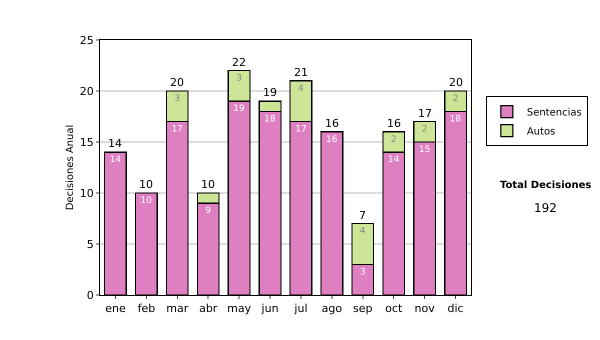 The image size is (600, 340). What do you see at coordinates (455, 309) in the screenshot?
I see `x-tick-label: dic` at bounding box center [455, 309].